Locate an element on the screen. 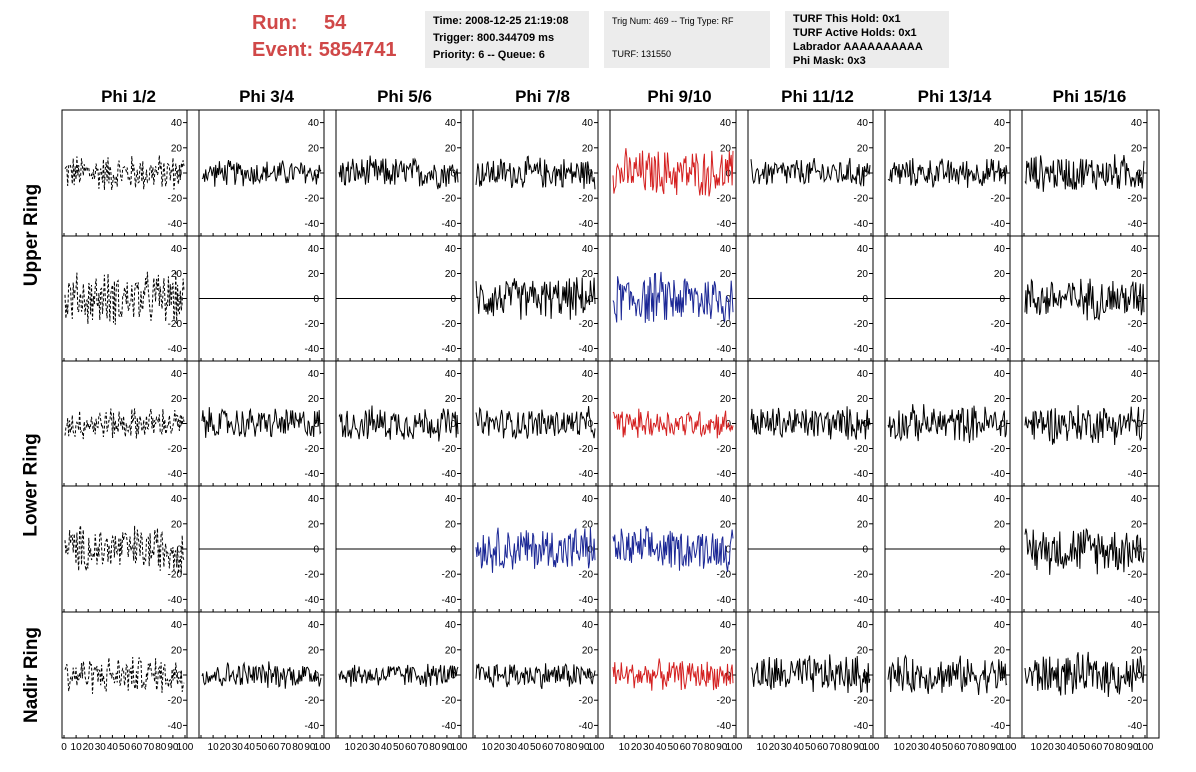 The height and width of the screenshot is (772, 1196). panel-r1-c1: -40 -20 0 20 40 is located at coordinates (267, 298).